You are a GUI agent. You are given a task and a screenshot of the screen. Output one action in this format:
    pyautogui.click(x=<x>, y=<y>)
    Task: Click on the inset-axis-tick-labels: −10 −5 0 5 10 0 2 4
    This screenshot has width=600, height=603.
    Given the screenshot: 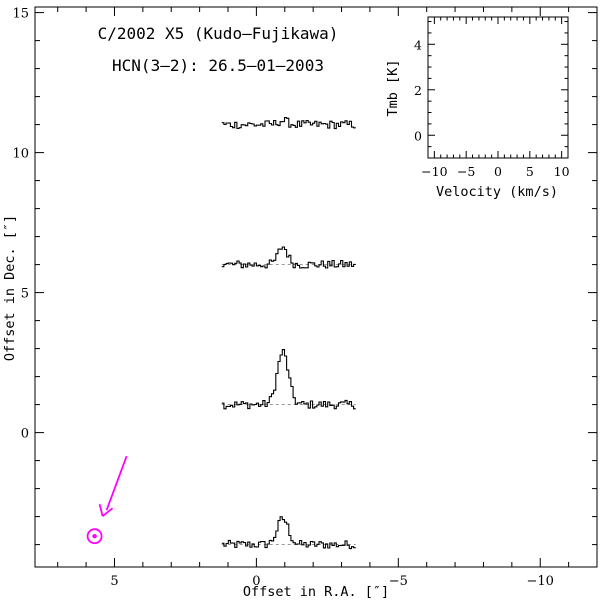 What is the action you would take?
    pyautogui.click(x=492, y=108)
    